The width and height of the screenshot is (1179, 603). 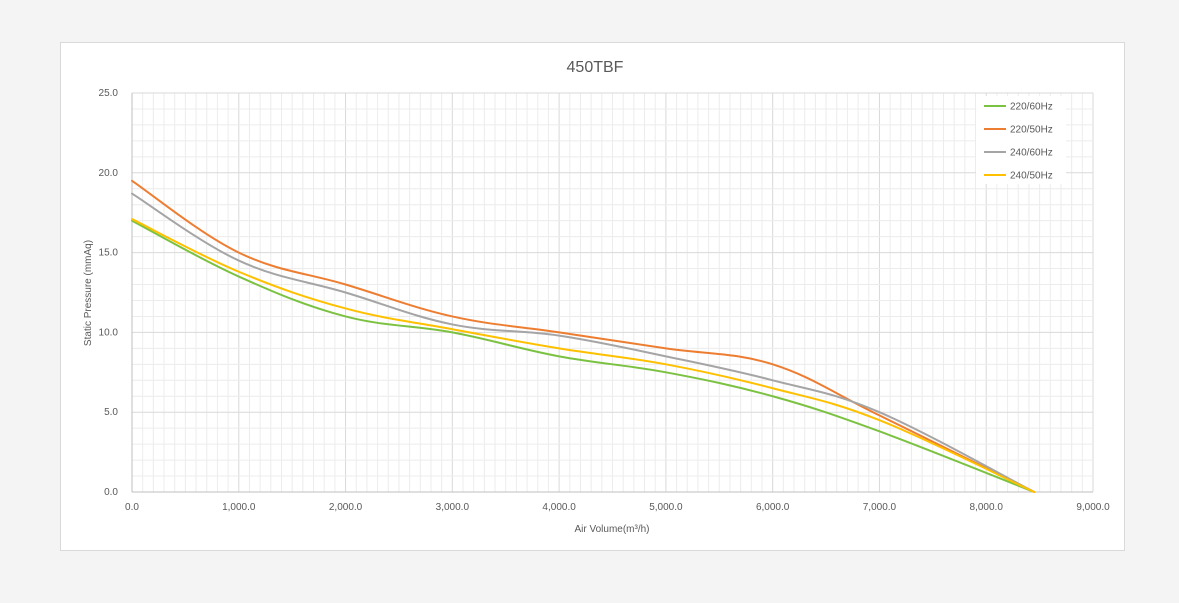 I want to click on x-tick-label: 4,000.0, so click(x=559, y=507).